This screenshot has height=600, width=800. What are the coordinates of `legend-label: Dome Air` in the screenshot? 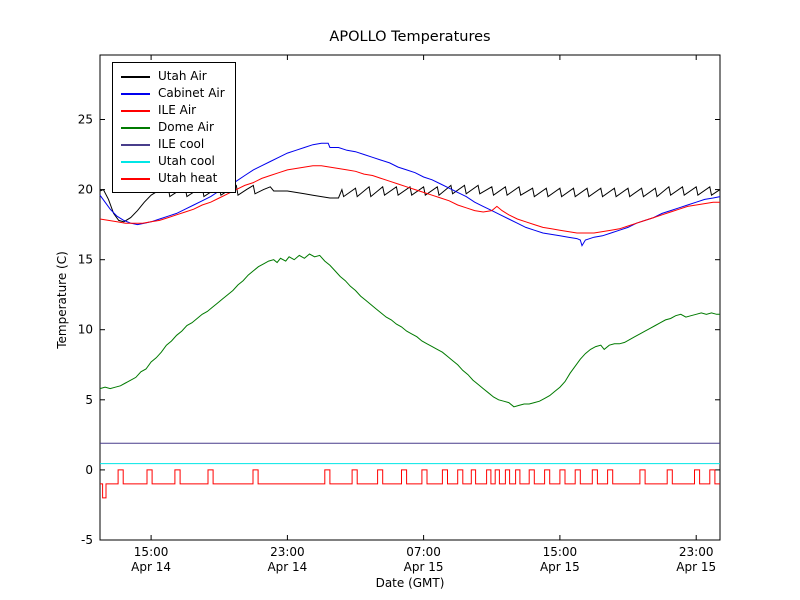 It's located at (186, 127).